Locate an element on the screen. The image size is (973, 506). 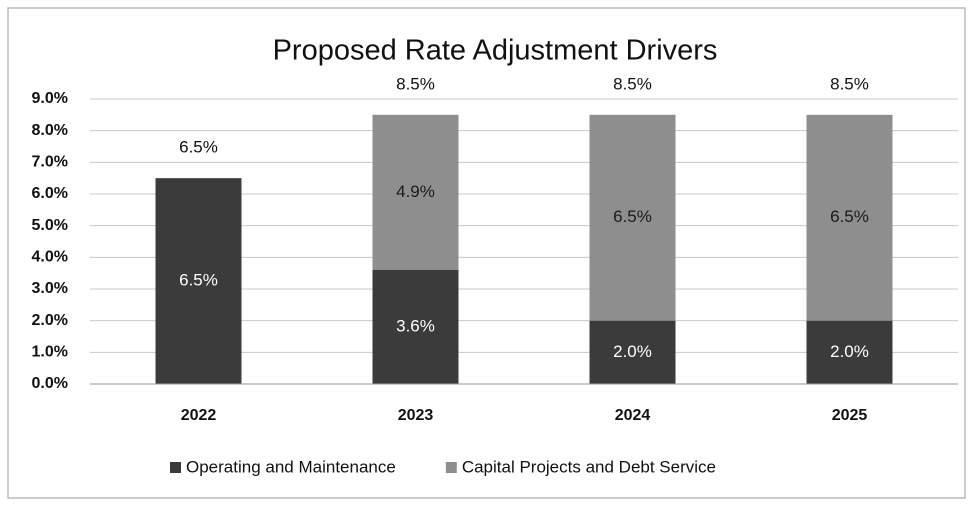
y-tick-label: 3.0% is located at coordinates (50, 288).